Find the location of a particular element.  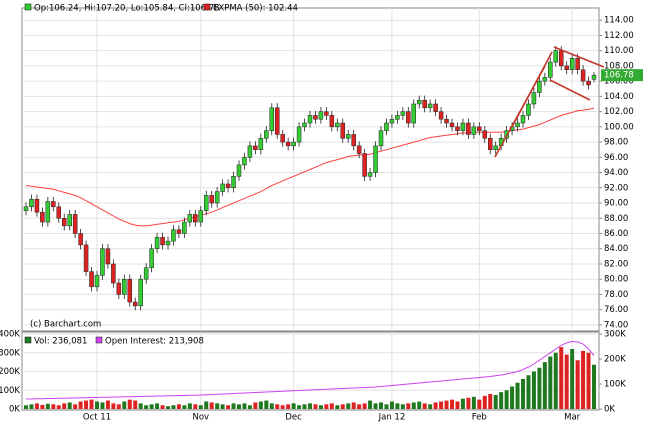

trend-lines is located at coordinates (549, 102).